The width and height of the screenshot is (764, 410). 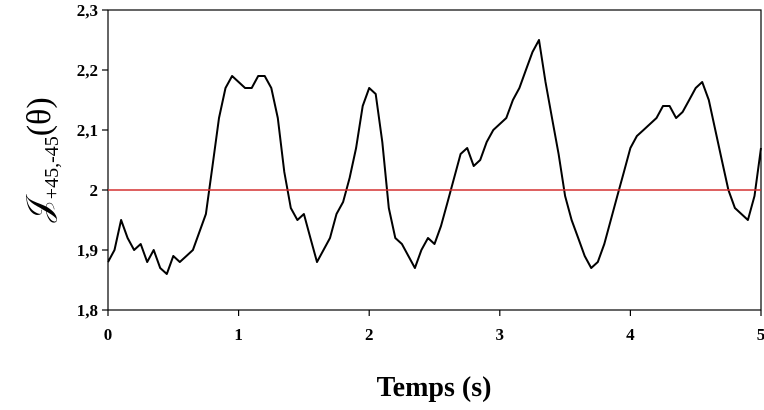 I want to click on y-tick-label: 2,2, so click(x=87, y=70).